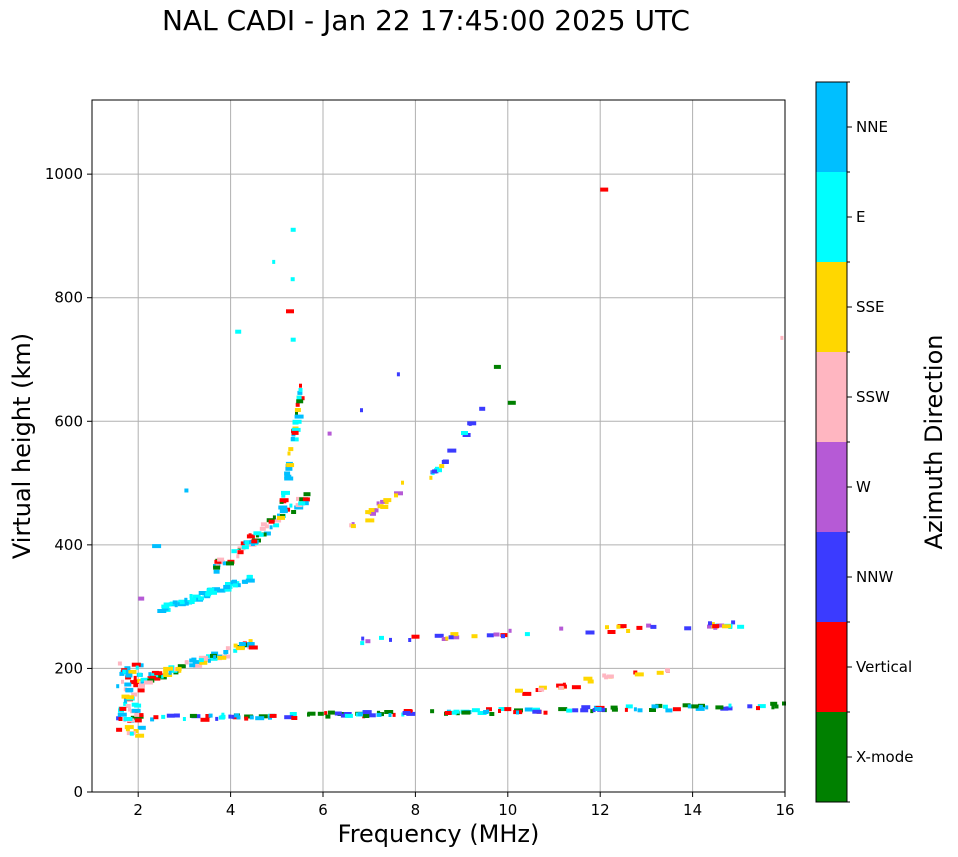 The width and height of the screenshot is (958, 857). What do you see at coordinates (872, 127) in the screenshot?
I see `colorbar-tick-label: NNE` at bounding box center [872, 127].